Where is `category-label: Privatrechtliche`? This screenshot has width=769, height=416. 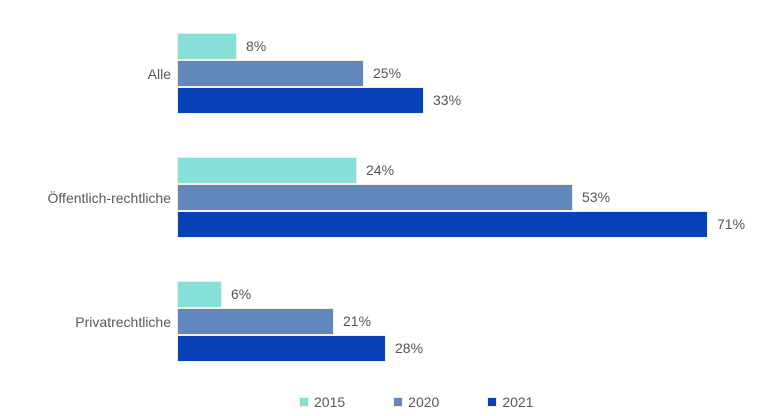
category-label: Privatrechtliche is located at coordinates (123, 321).